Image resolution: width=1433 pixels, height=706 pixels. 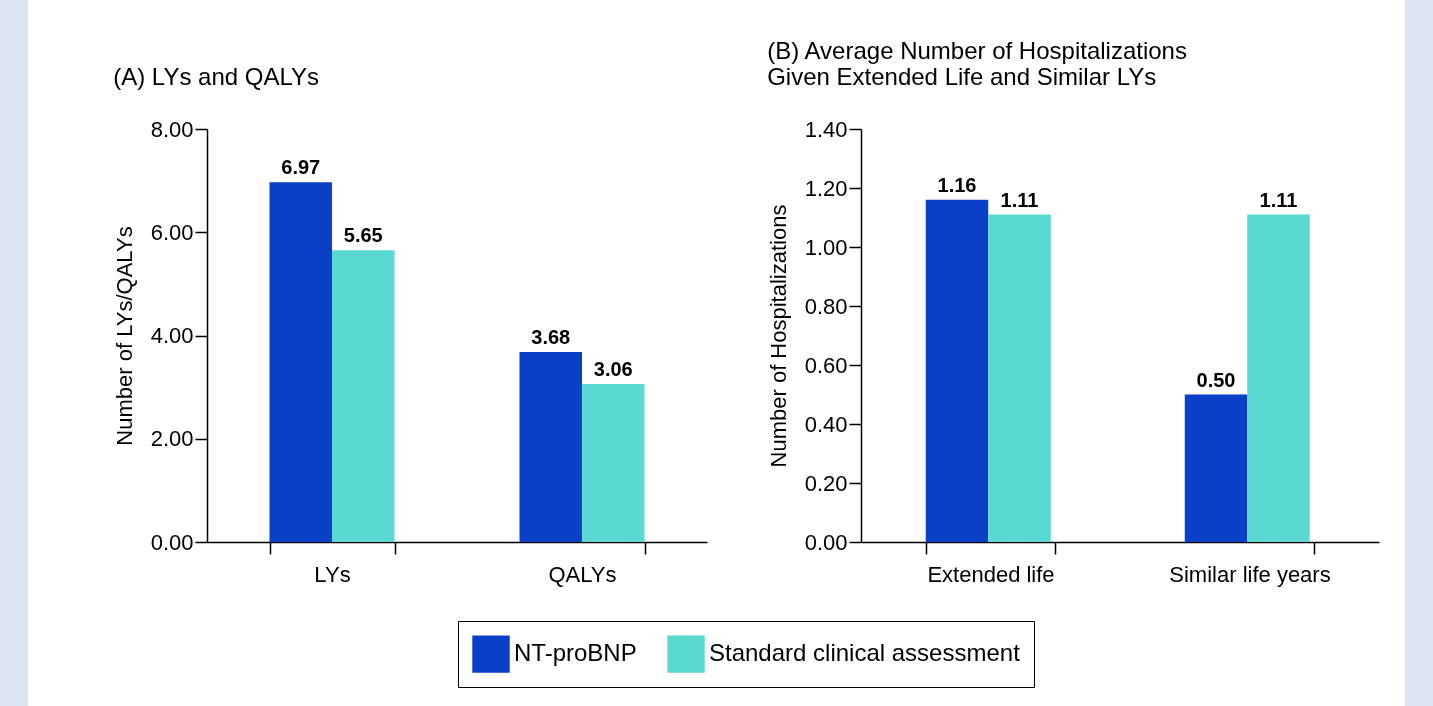 What do you see at coordinates (575, 653) in the screenshot?
I see `legend-label: NT-proBNP` at bounding box center [575, 653].